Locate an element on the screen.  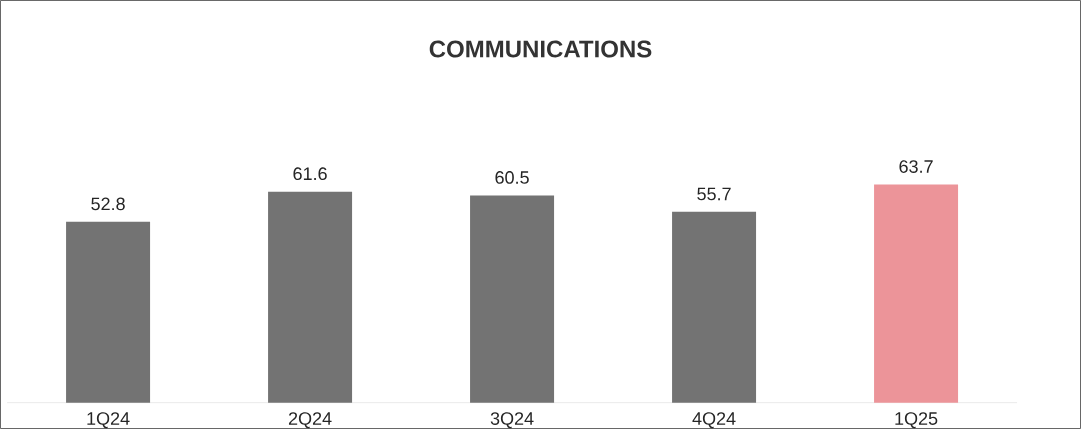
x-tick-label: 1Q24 is located at coordinates (108, 420).